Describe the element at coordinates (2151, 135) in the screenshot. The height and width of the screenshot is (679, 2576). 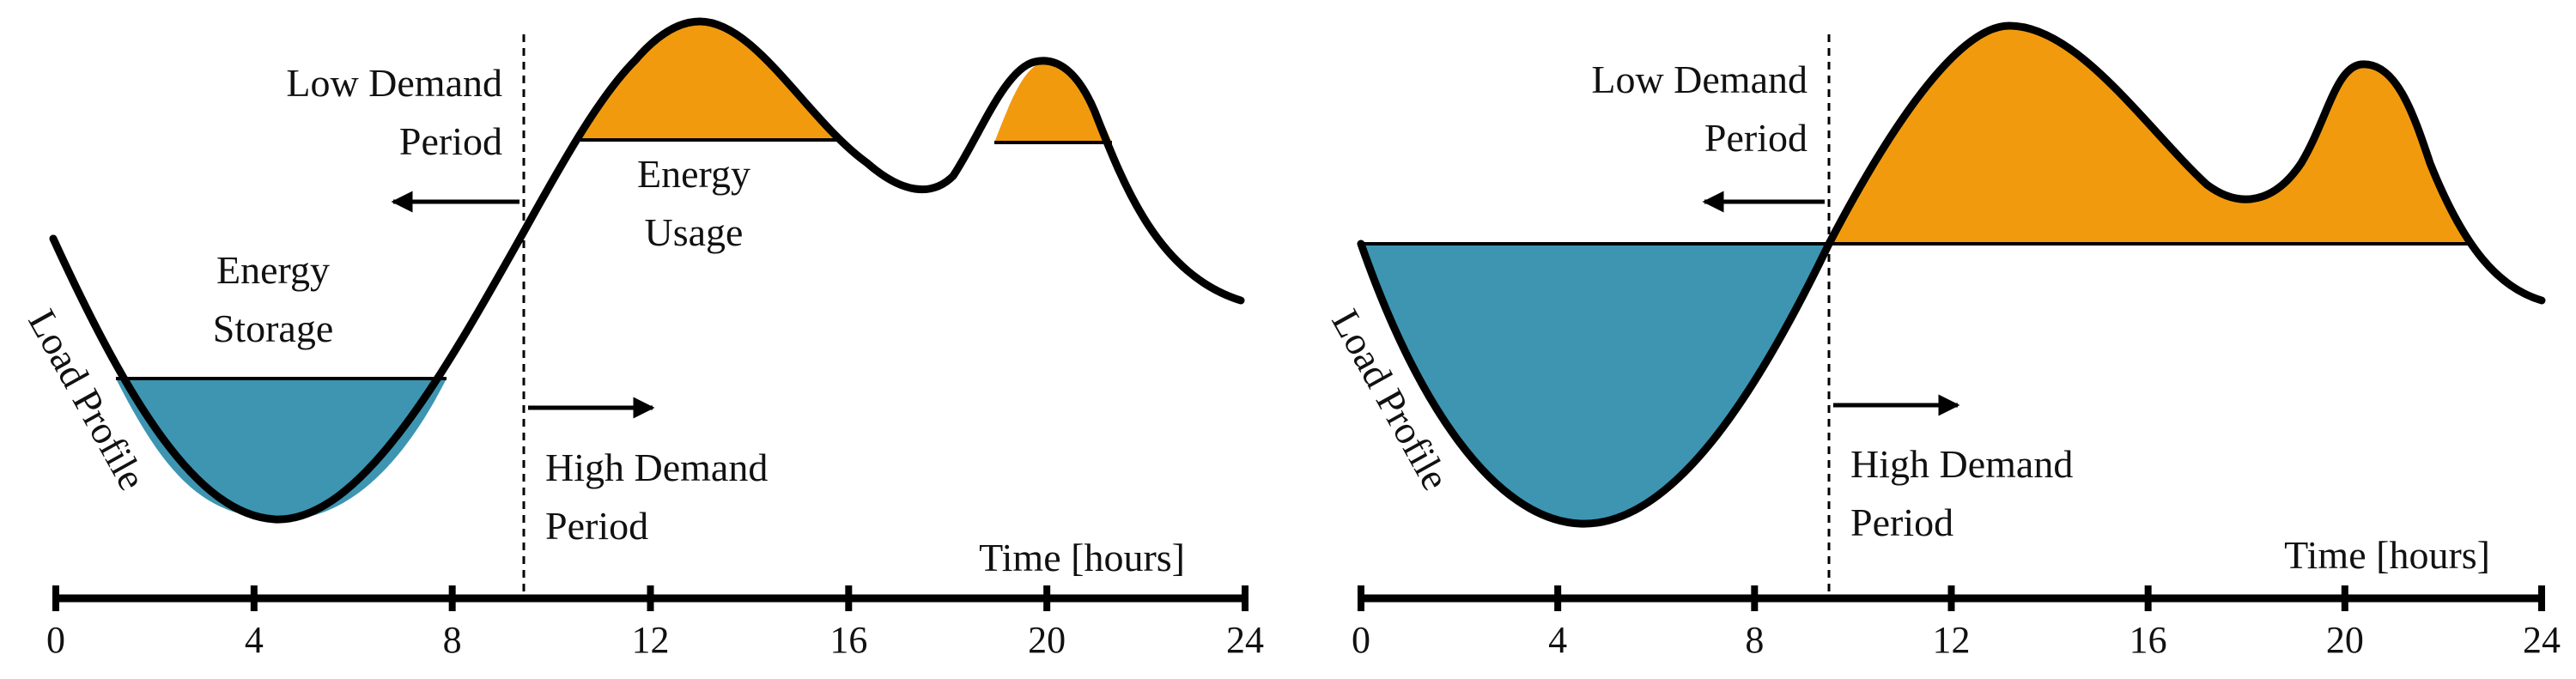
I see `energy-usage-area` at that location.